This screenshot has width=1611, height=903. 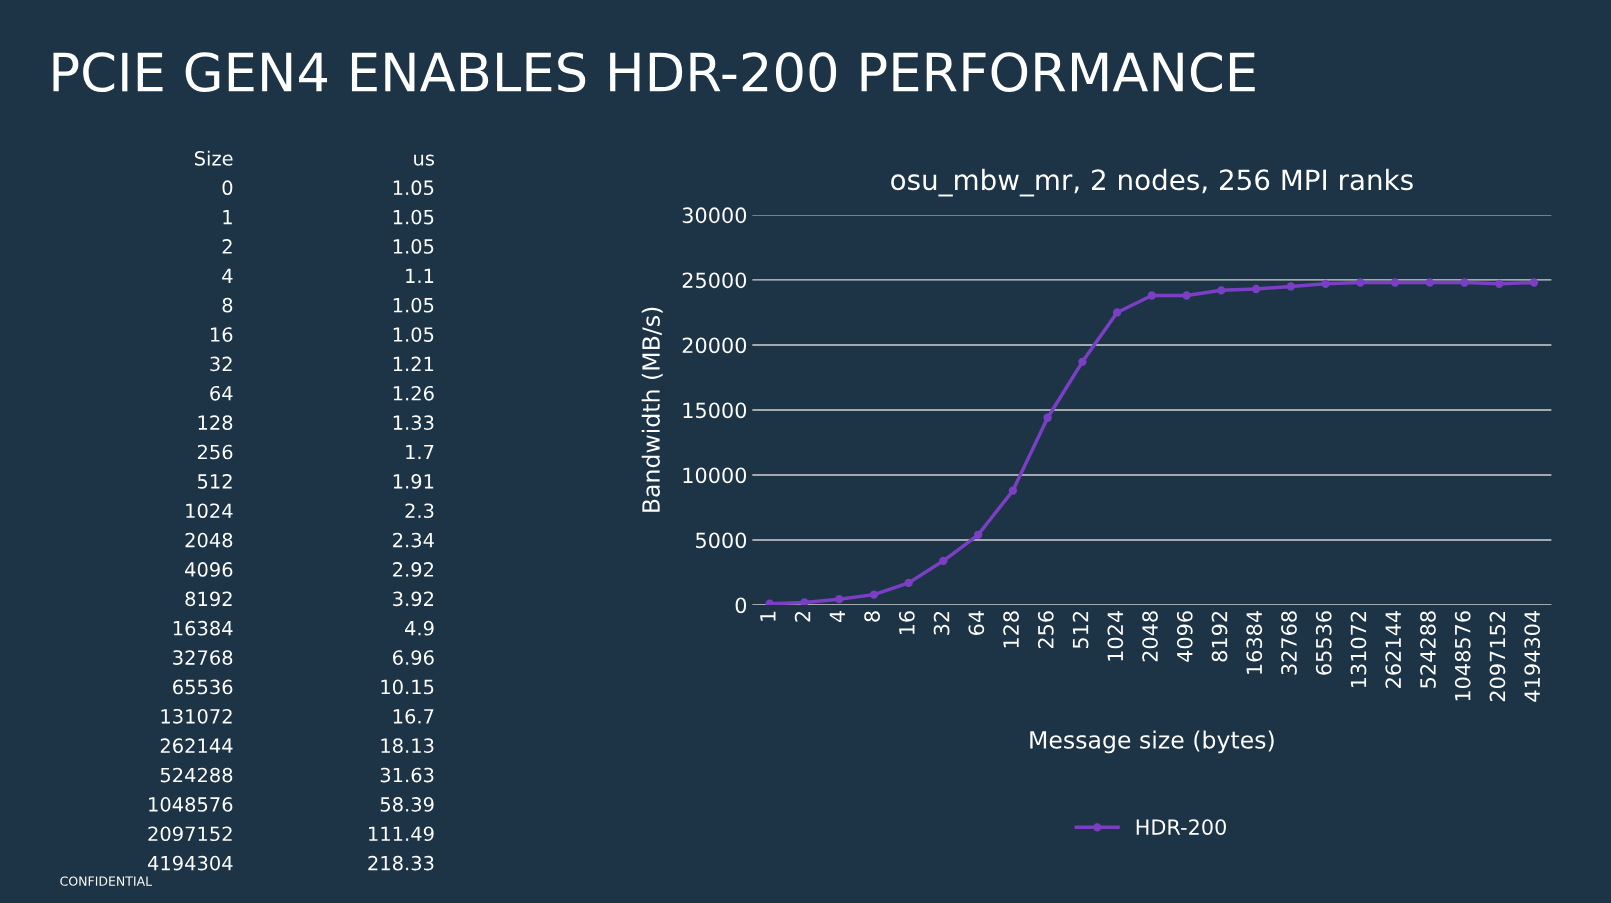 What do you see at coordinates (401, 834) in the screenshot?
I see `data-label: 111.49` at bounding box center [401, 834].